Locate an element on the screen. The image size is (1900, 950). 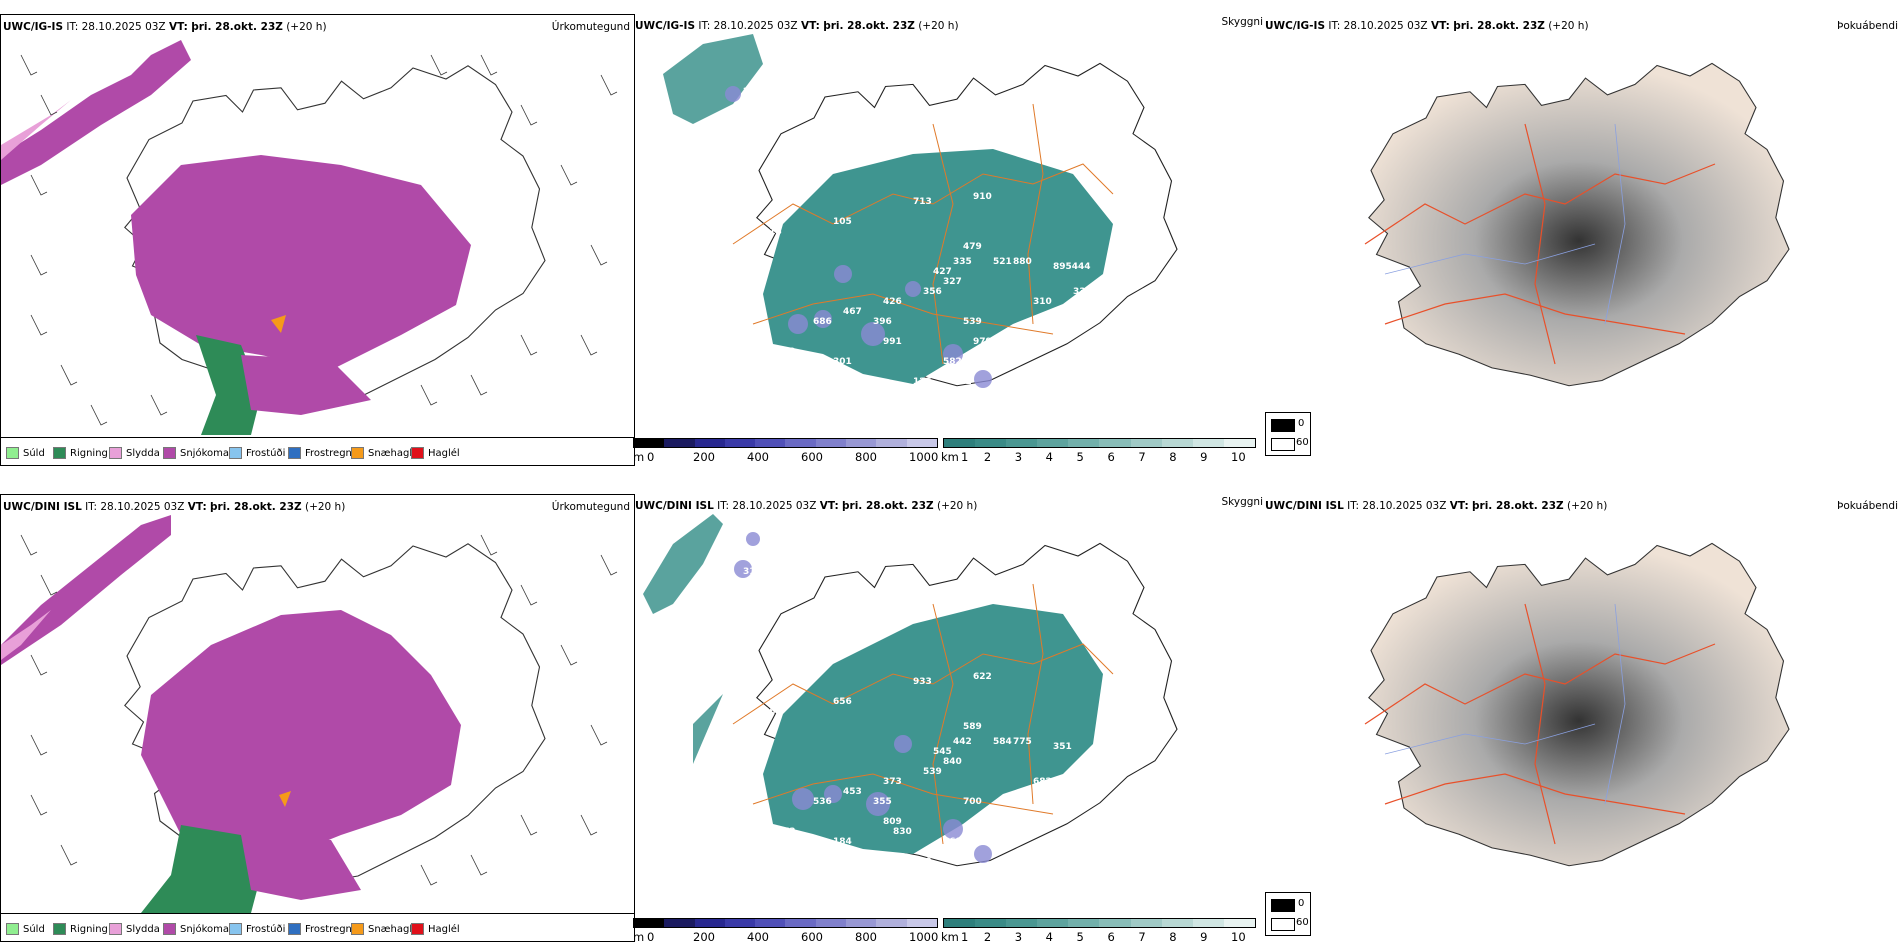
visibility-value: 108 is located at coordinates (732, 612).